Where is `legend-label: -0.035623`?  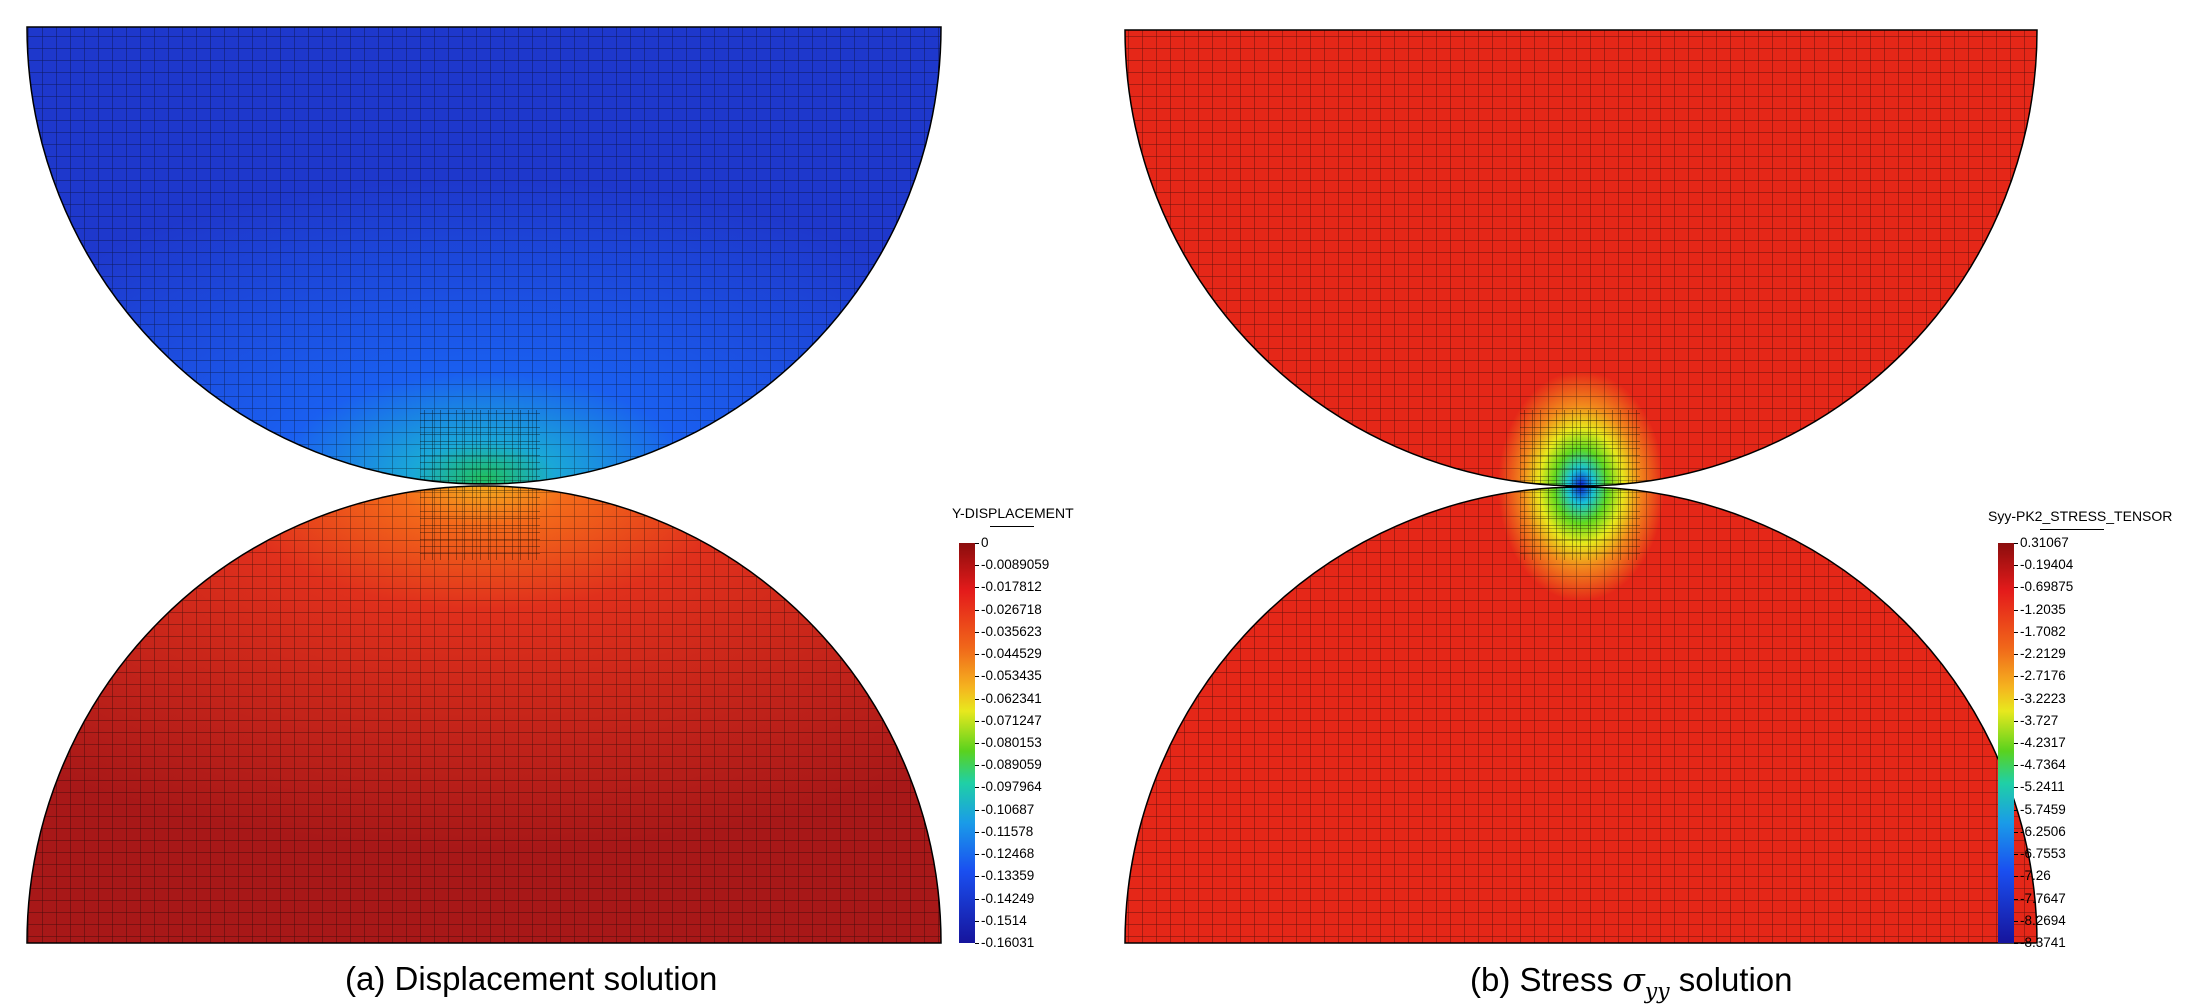 legend-label: -0.035623 is located at coordinates (1011, 631).